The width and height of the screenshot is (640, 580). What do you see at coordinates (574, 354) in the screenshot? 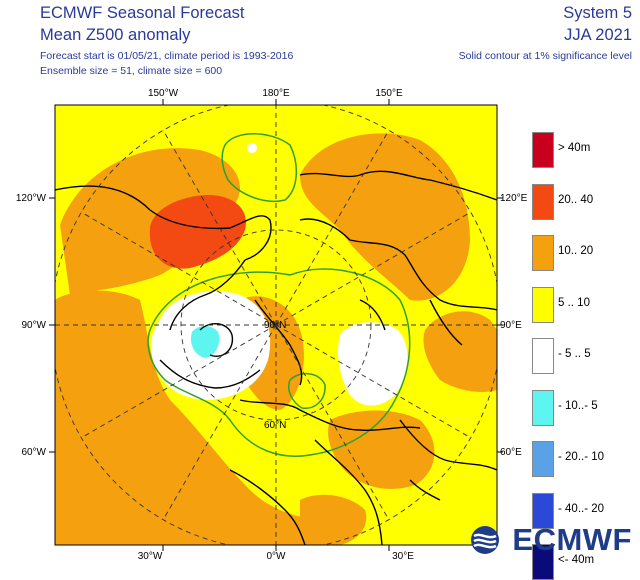
I see `legend-label: - 5 .. 5` at bounding box center [574, 354].